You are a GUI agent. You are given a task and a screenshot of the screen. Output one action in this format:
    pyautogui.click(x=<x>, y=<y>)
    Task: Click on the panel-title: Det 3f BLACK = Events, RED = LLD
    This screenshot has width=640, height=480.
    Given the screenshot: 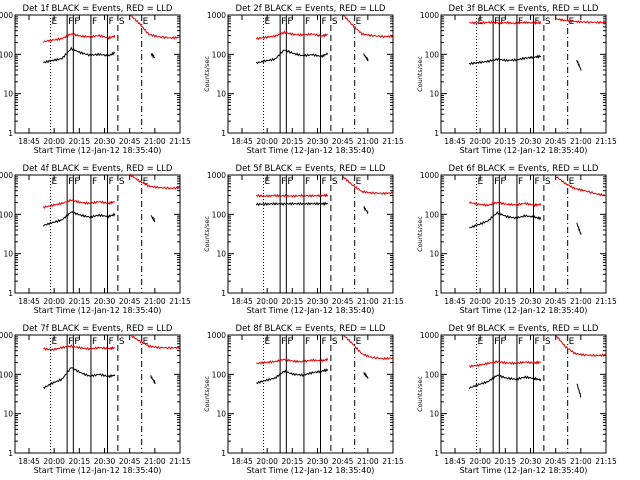 What is the action you would take?
    pyautogui.click(x=524, y=9)
    